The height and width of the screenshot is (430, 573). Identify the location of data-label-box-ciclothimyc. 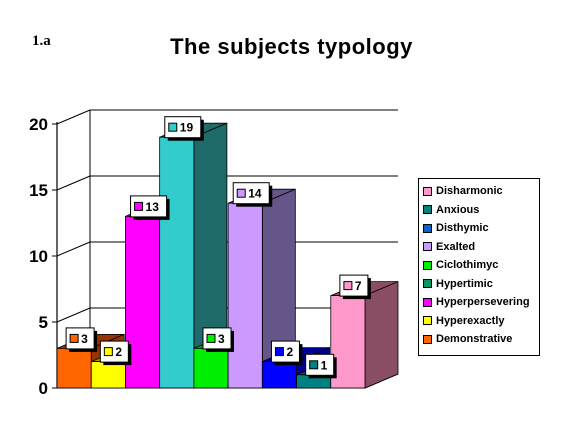
(217, 338).